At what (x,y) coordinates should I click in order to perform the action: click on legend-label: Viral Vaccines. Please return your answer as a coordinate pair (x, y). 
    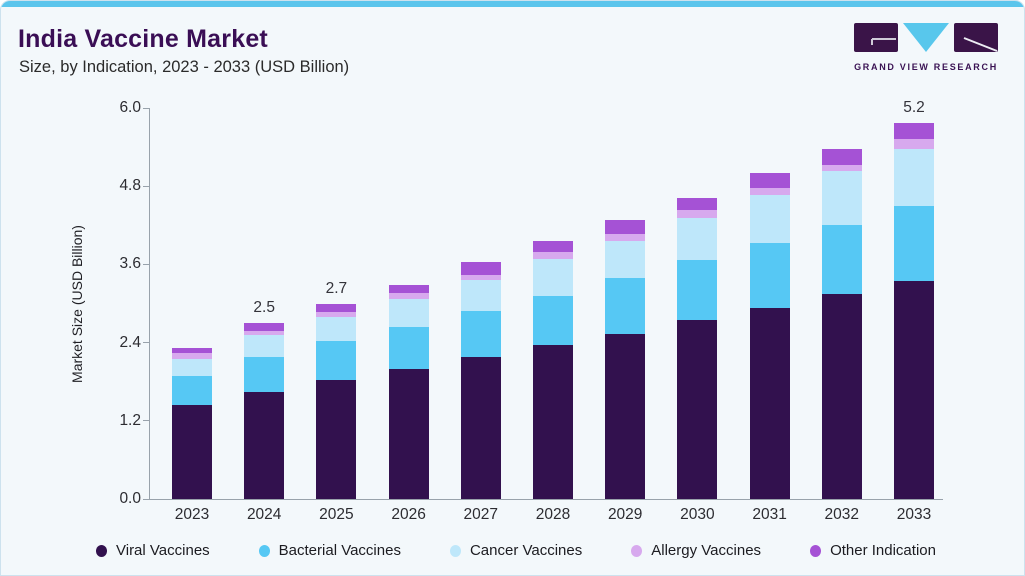
    Looking at the image, I should click on (163, 550).